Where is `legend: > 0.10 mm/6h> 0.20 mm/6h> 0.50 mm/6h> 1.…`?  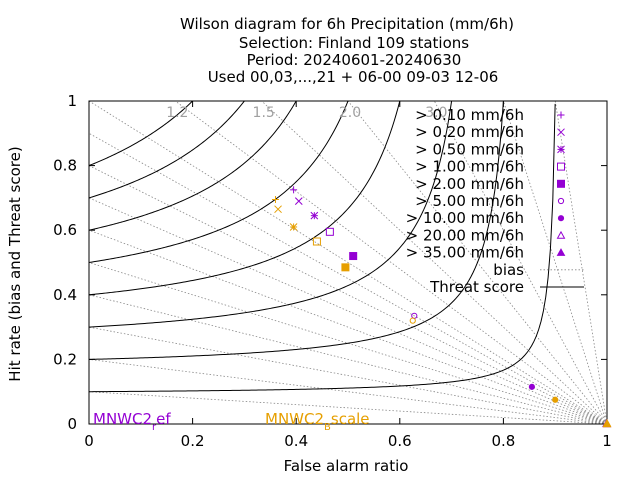 legend: > 0.10 mm/6h> 0.20 mm/6h> 0.50 mm/6h> 1.… is located at coordinates (495, 201).